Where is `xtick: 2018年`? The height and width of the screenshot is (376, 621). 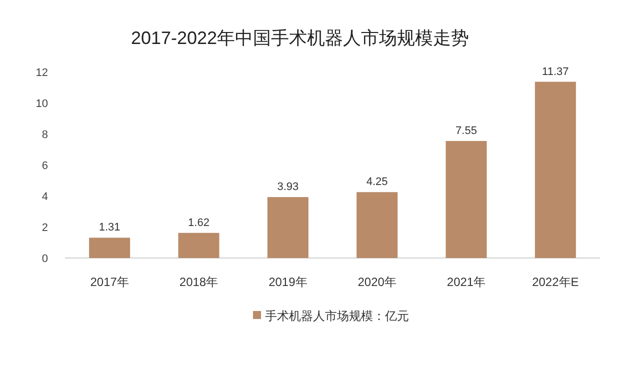 xtick: 2018年 is located at coordinates (198, 282).